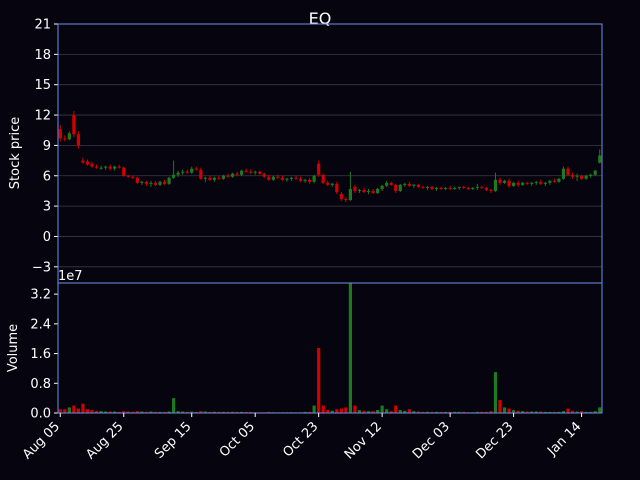 The image size is (640, 480). What do you see at coordinates (47, 176) in the screenshot?
I see `price-y-tick-label: 6` at bounding box center [47, 176].